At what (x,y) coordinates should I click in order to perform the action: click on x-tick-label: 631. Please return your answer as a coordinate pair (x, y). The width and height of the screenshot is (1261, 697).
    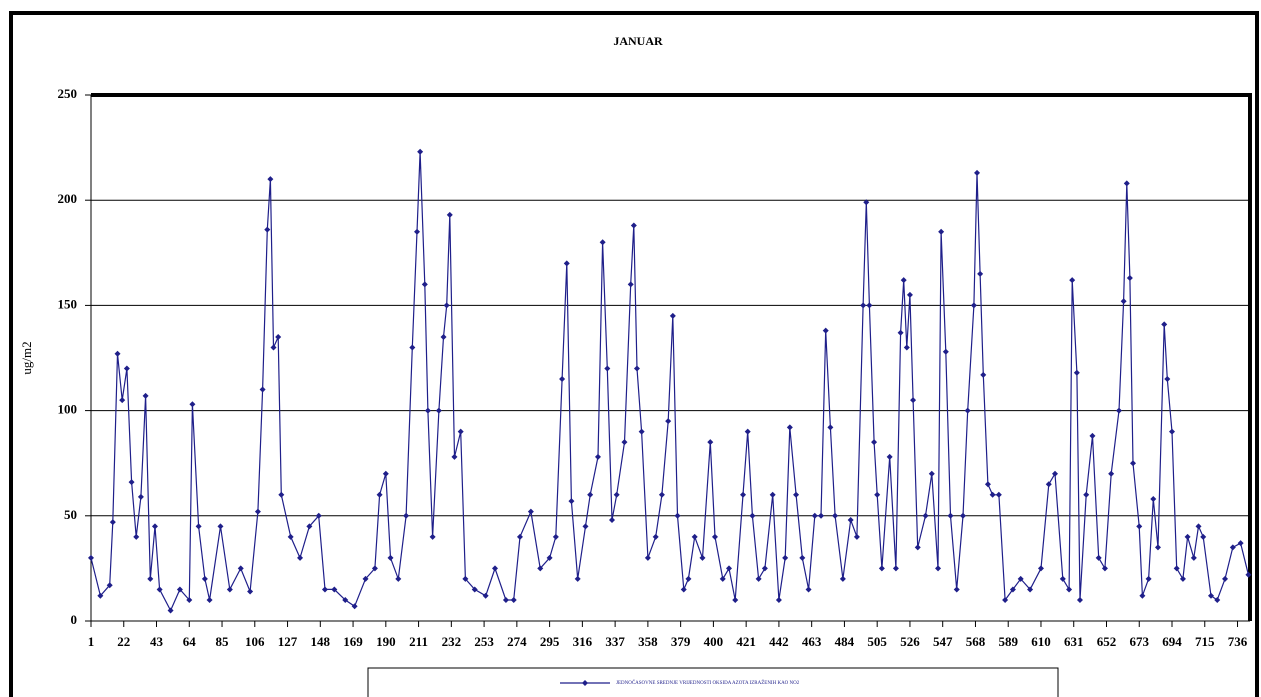
    Looking at the image, I should click on (1074, 641).